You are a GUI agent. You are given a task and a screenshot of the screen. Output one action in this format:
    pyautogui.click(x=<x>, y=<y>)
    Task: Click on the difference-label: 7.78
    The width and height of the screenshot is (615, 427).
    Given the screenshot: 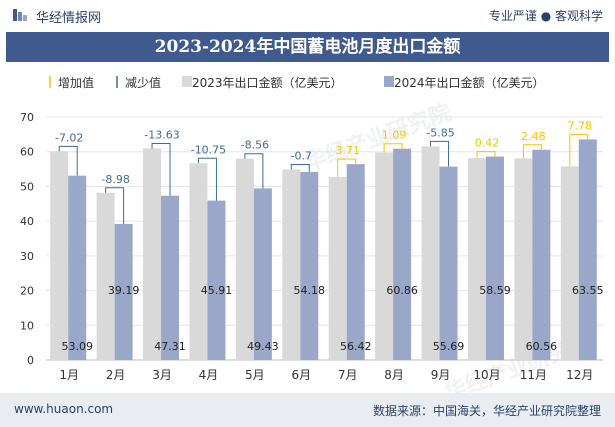 What is the action you would take?
    pyautogui.click(x=580, y=125)
    